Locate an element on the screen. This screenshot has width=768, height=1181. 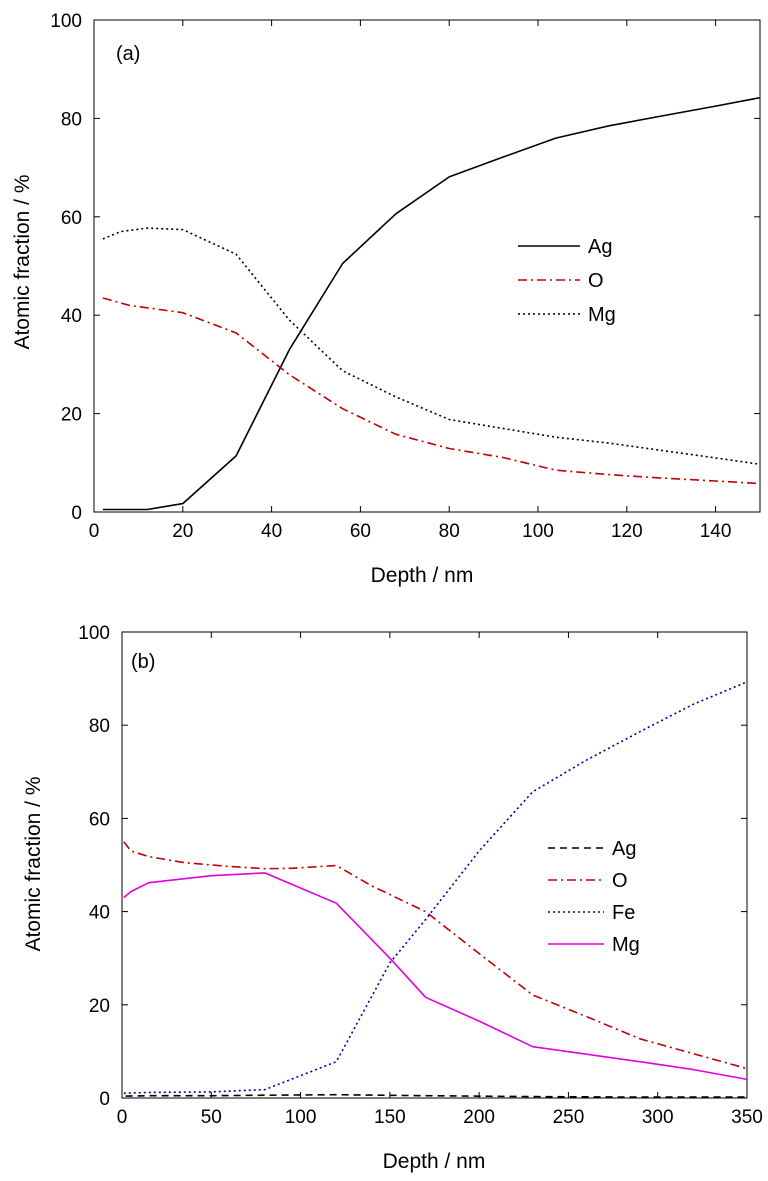
x-tick-label: 350 is located at coordinates (747, 1117).